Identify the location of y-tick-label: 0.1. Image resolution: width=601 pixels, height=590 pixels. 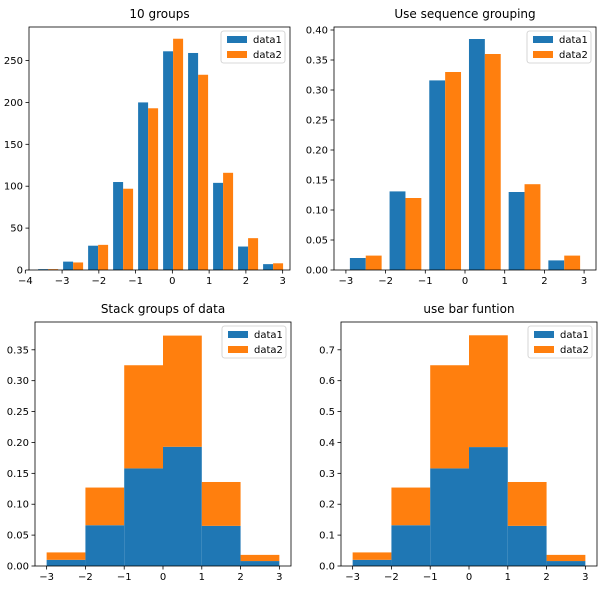
(327, 536).